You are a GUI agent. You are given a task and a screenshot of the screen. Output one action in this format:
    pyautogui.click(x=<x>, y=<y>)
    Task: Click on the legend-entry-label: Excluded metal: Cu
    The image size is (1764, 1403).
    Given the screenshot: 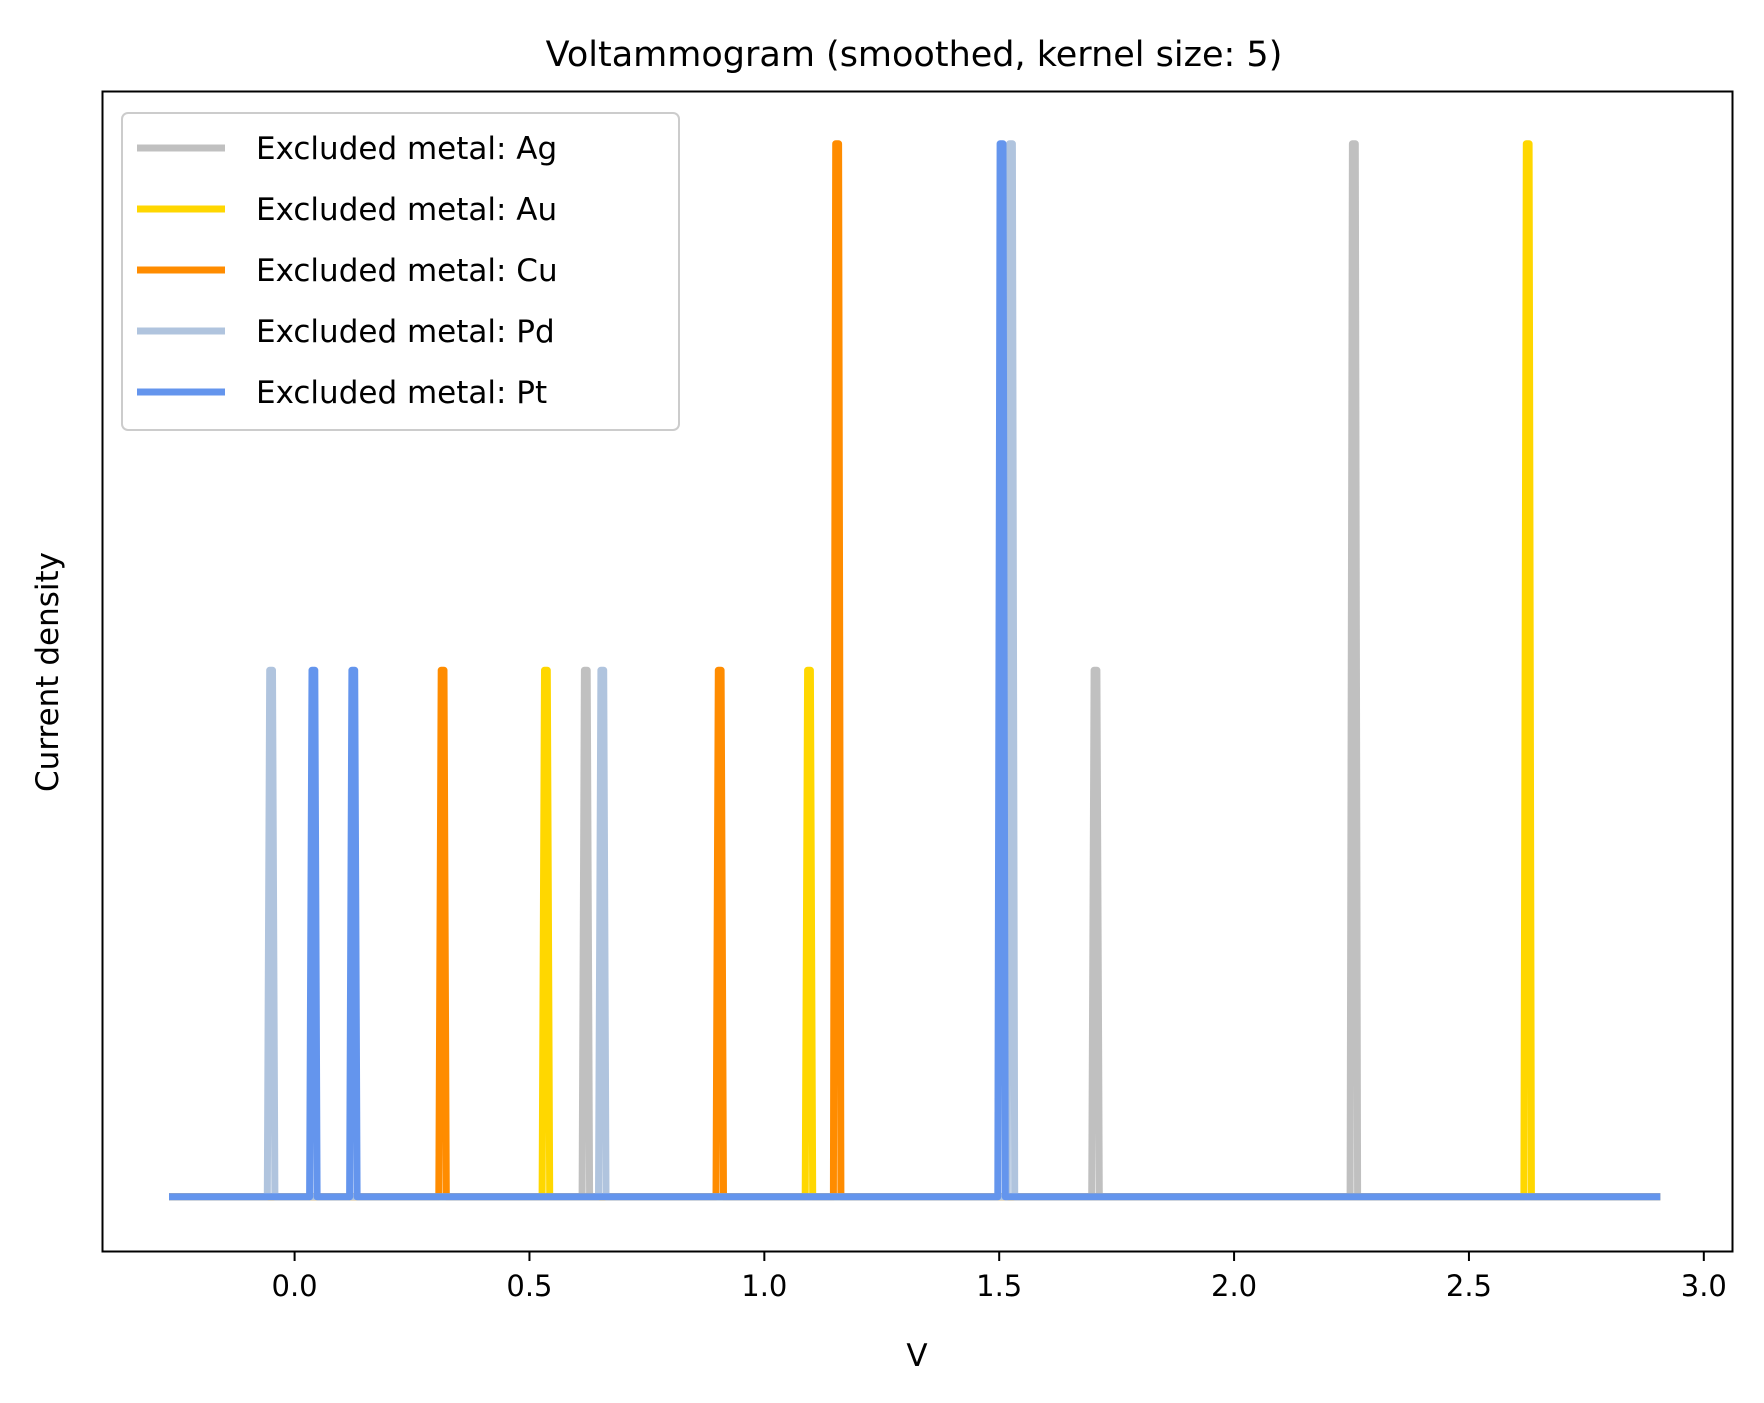 What is the action you would take?
    pyautogui.click(x=407, y=271)
    